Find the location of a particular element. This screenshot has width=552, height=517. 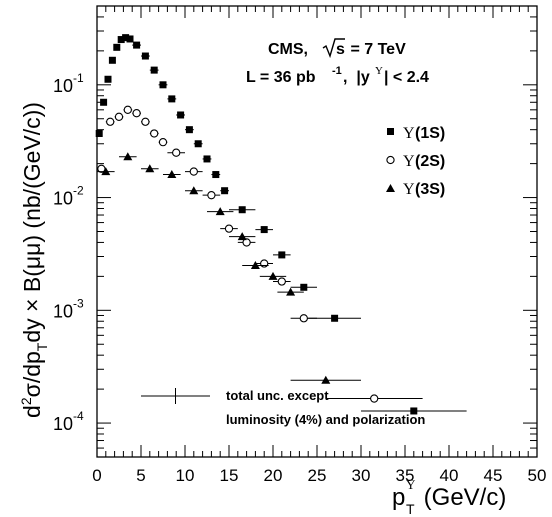

x-axis-title-sub: T is located at coordinates (410, 509).